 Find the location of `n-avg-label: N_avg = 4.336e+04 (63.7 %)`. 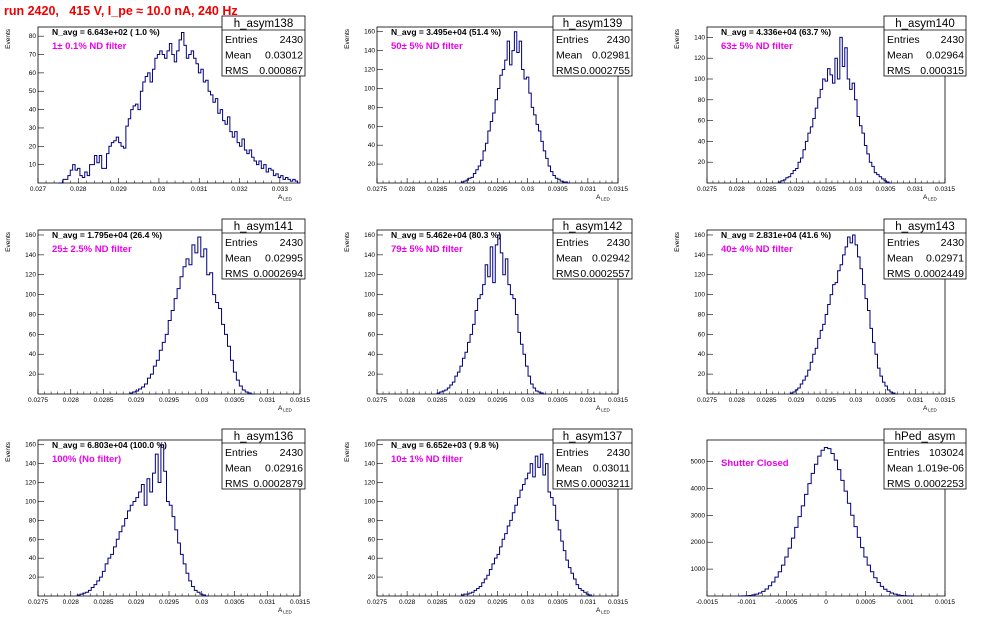

n-avg-label: N_avg = 4.336e+04 (63.7 %) is located at coordinates (776, 32).